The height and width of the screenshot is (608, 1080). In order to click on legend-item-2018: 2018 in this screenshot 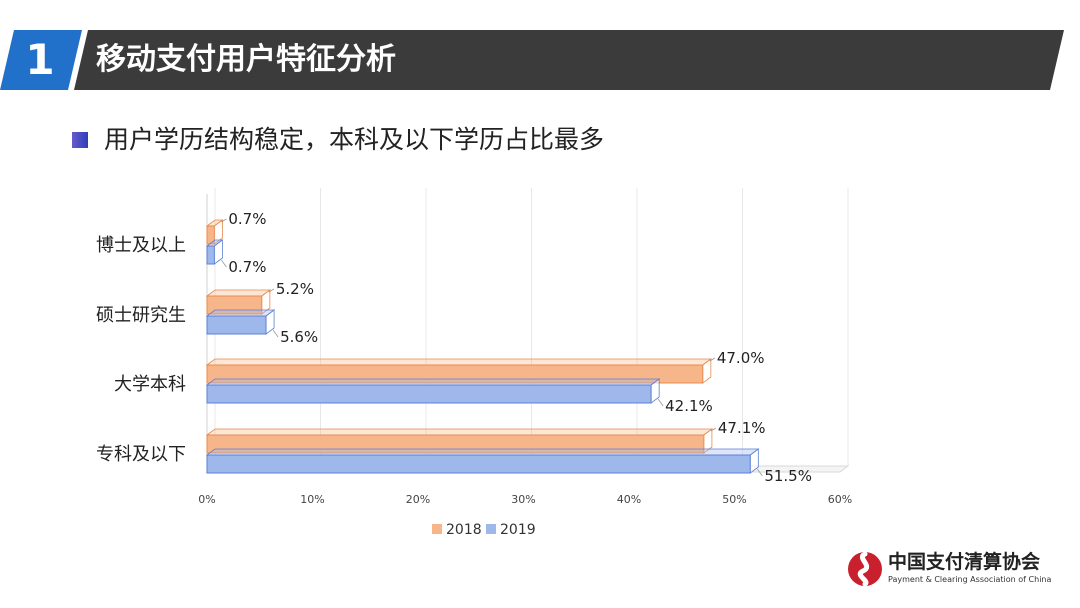, I will do `click(457, 530)`.